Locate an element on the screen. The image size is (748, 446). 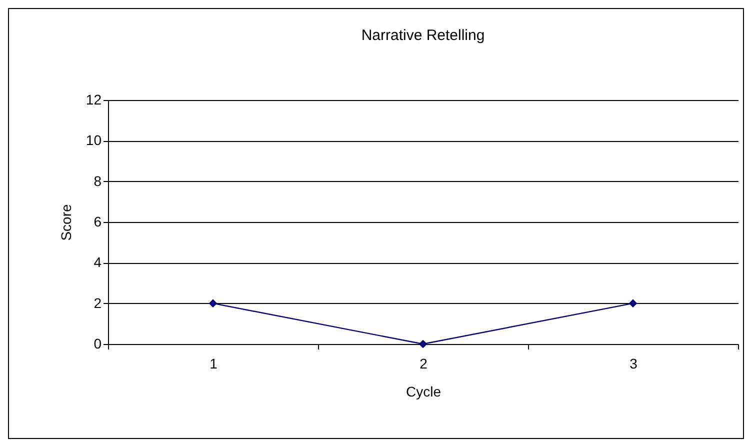
y-tick-label: 8 is located at coordinates (98, 180).